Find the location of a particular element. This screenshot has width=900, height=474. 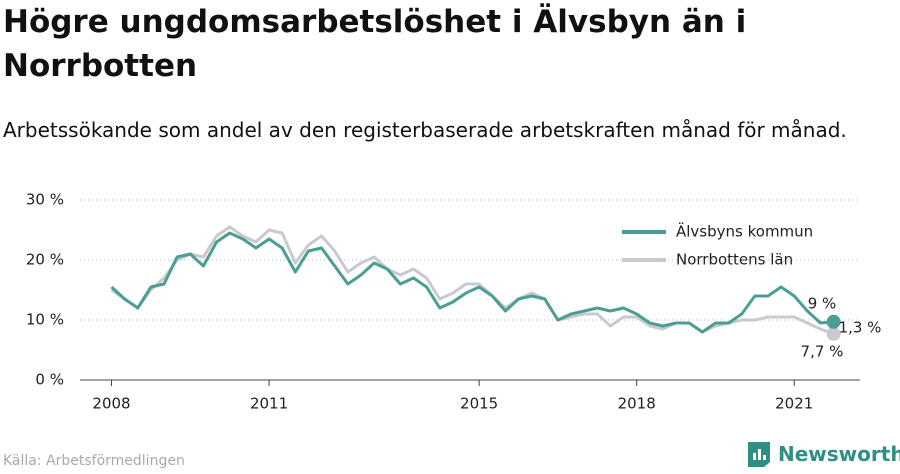

x-tick-label: 2021 is located at coordinates (794, 404).